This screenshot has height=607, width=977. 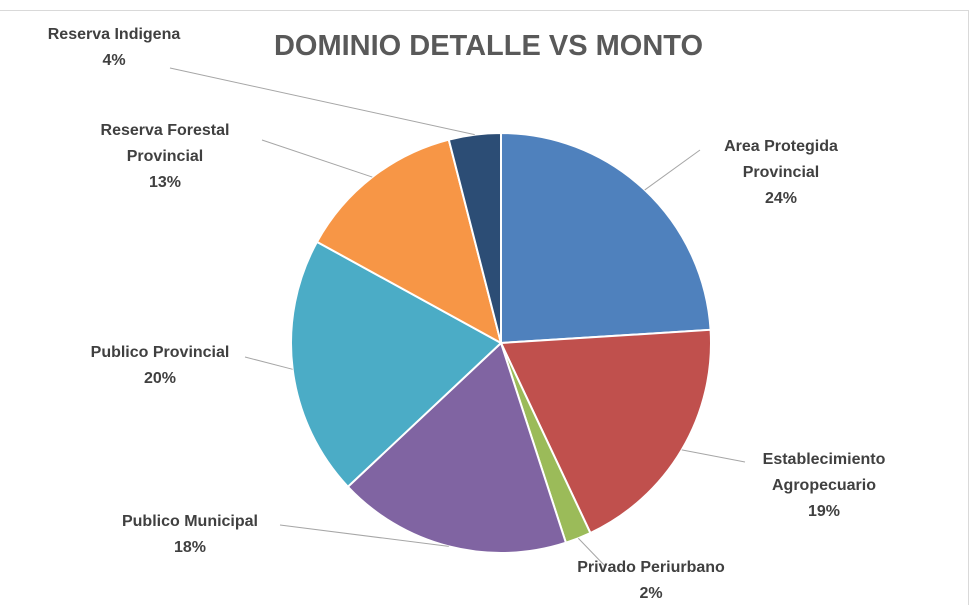 I want to click on value-label: 13%, so click(x=165, y=182).